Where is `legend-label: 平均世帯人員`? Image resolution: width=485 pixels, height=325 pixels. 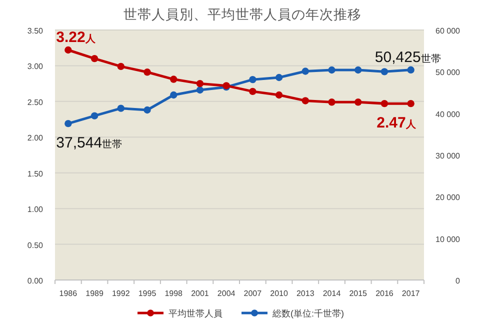
legend-label: 平均世帯人員 is located at coordinates (195, 313).